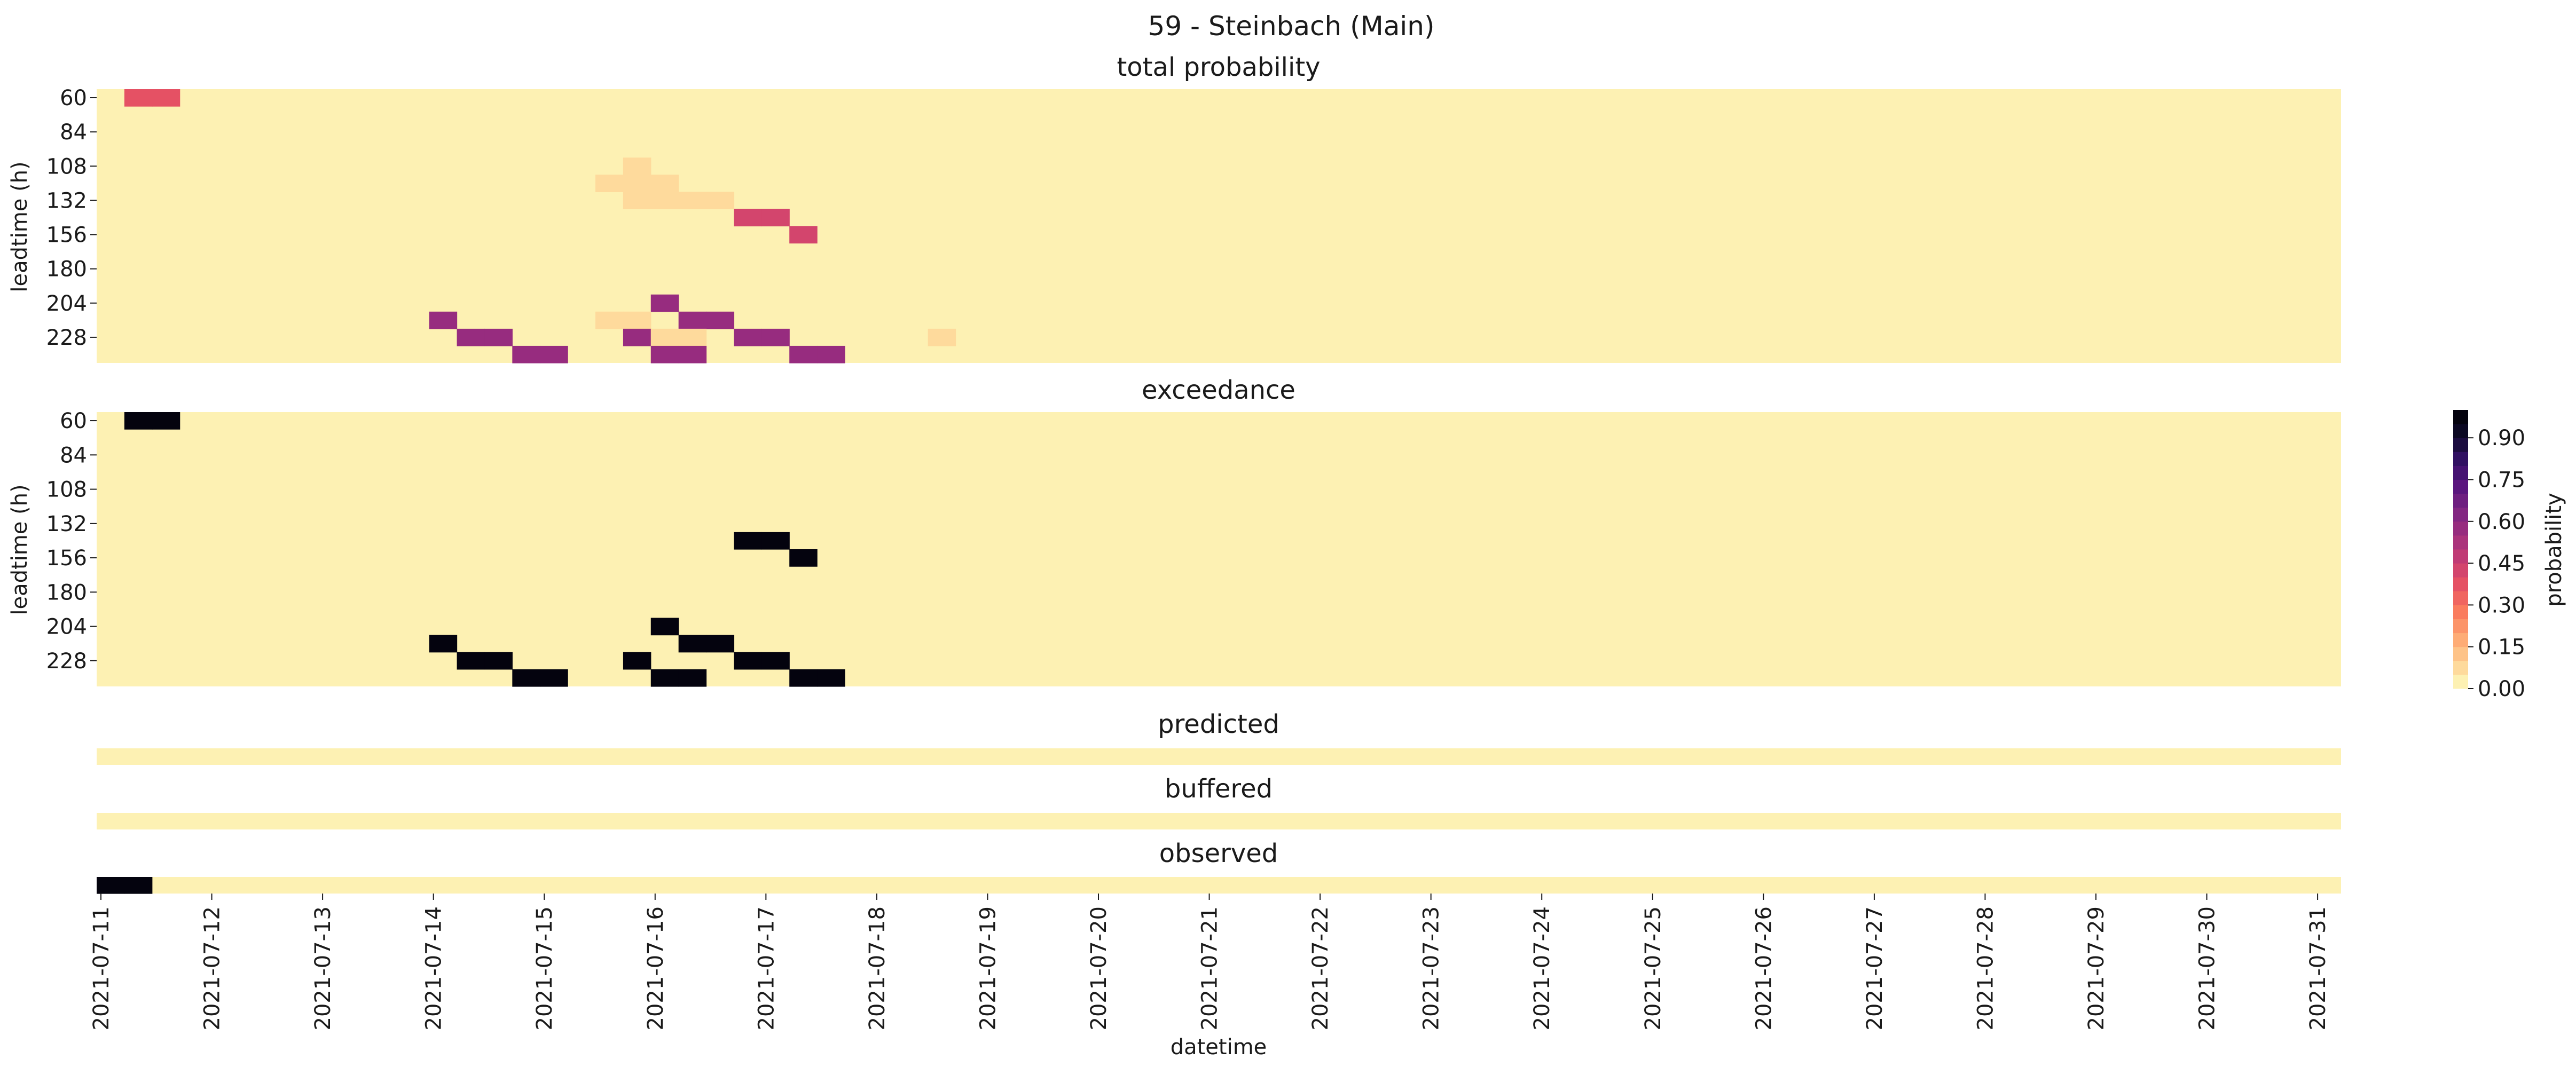  What do you see at coordinates (1219, 853) in the screenshot?
I see `panel-title-observed: observed` at bounding box center [1219, 853].